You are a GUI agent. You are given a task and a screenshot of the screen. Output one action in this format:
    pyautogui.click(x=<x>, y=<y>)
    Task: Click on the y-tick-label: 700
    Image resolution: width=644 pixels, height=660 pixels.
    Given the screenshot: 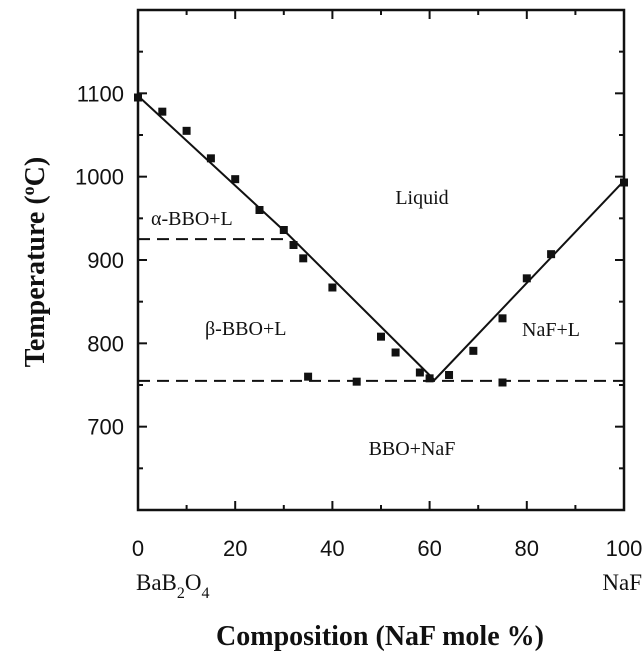 What is the action you would take?
    pyautogui.click(x=105, y=427)
    